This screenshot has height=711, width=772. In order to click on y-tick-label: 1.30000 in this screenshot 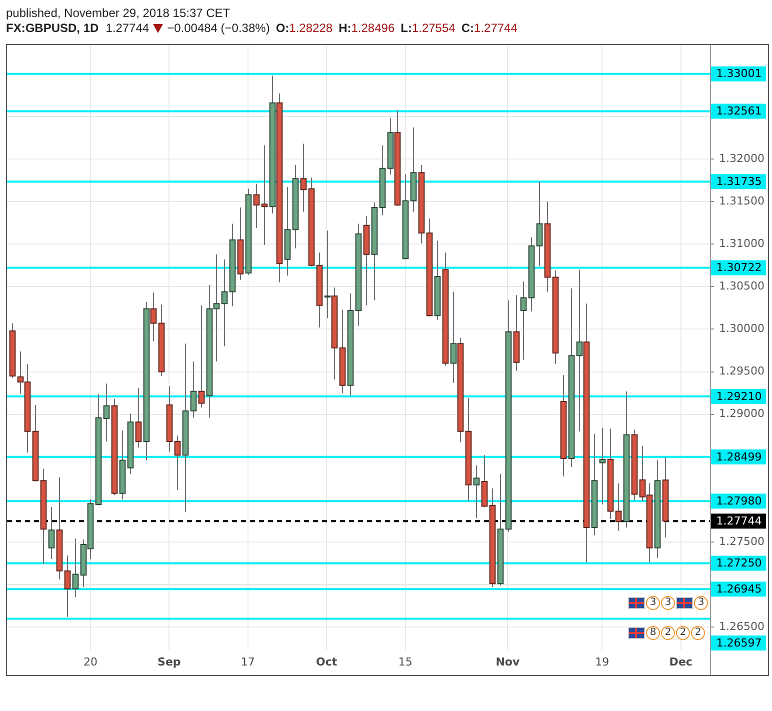, I will do `click(741, 329)`.